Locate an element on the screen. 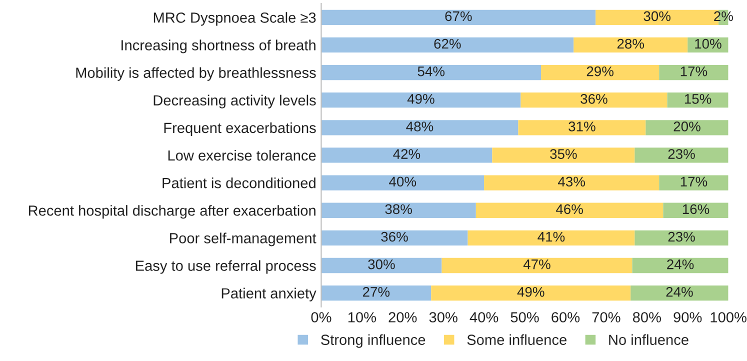  y-tick-label: Frequent exacerbations is located at coordinates (240, 129).